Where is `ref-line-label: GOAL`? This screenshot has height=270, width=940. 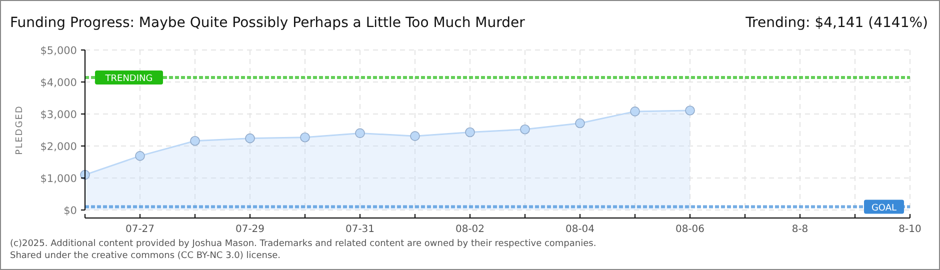
ref-line-label: GOAL is located at coordinates (884, 208).